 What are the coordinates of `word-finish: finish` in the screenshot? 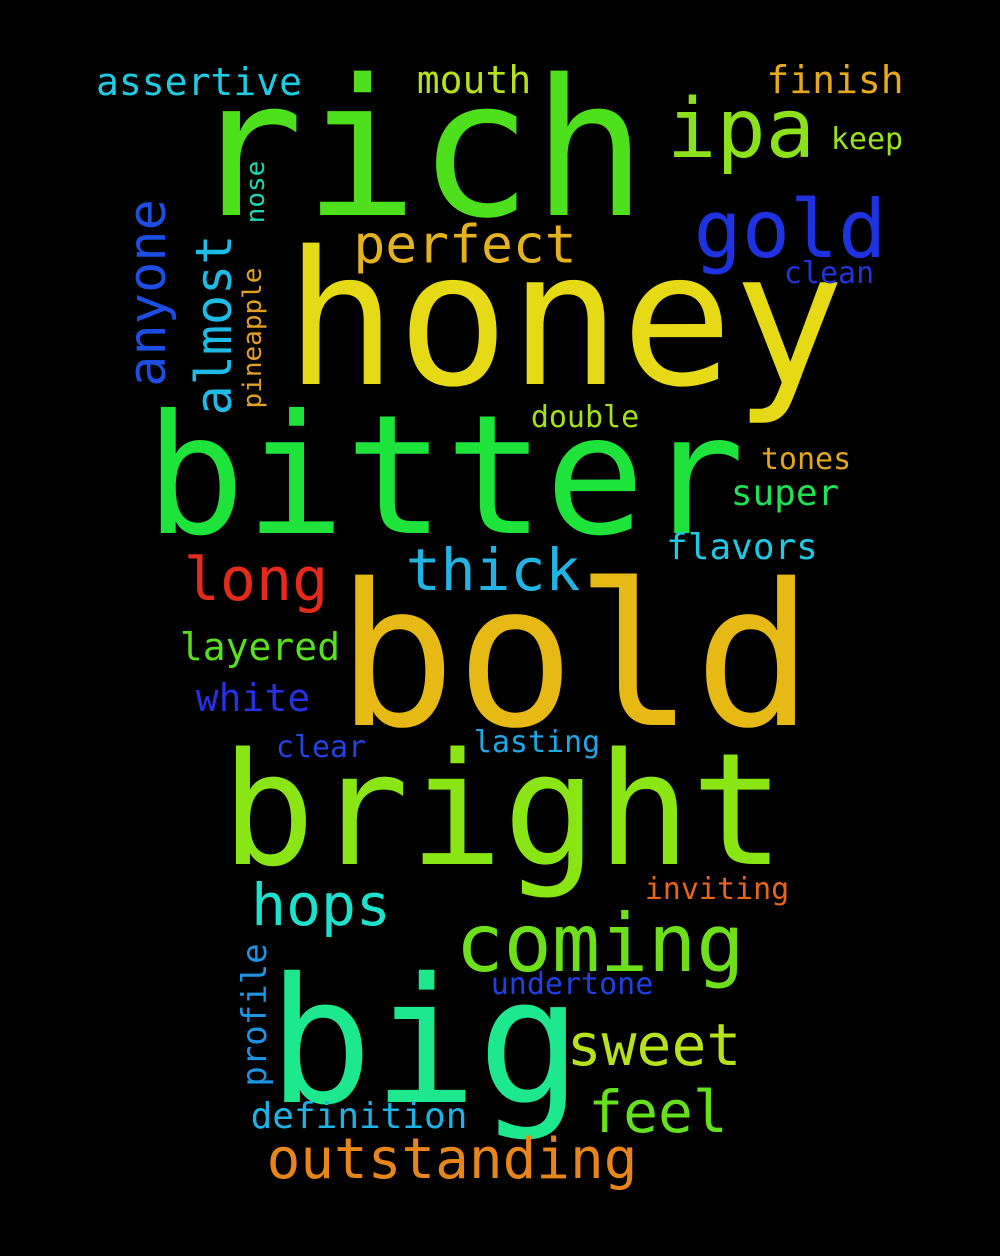 It's located at (835, 80).